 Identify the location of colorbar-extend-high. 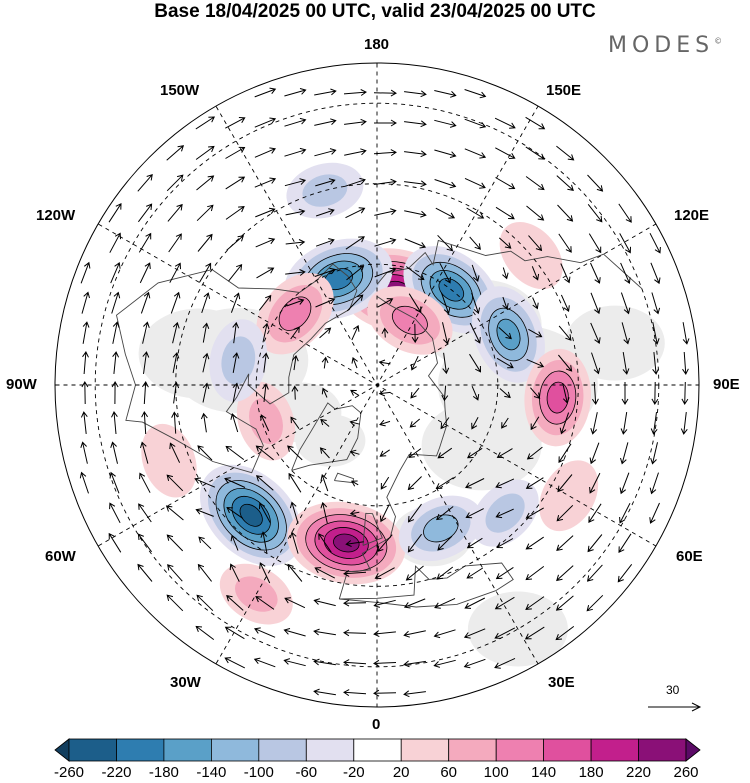
(693, 750).